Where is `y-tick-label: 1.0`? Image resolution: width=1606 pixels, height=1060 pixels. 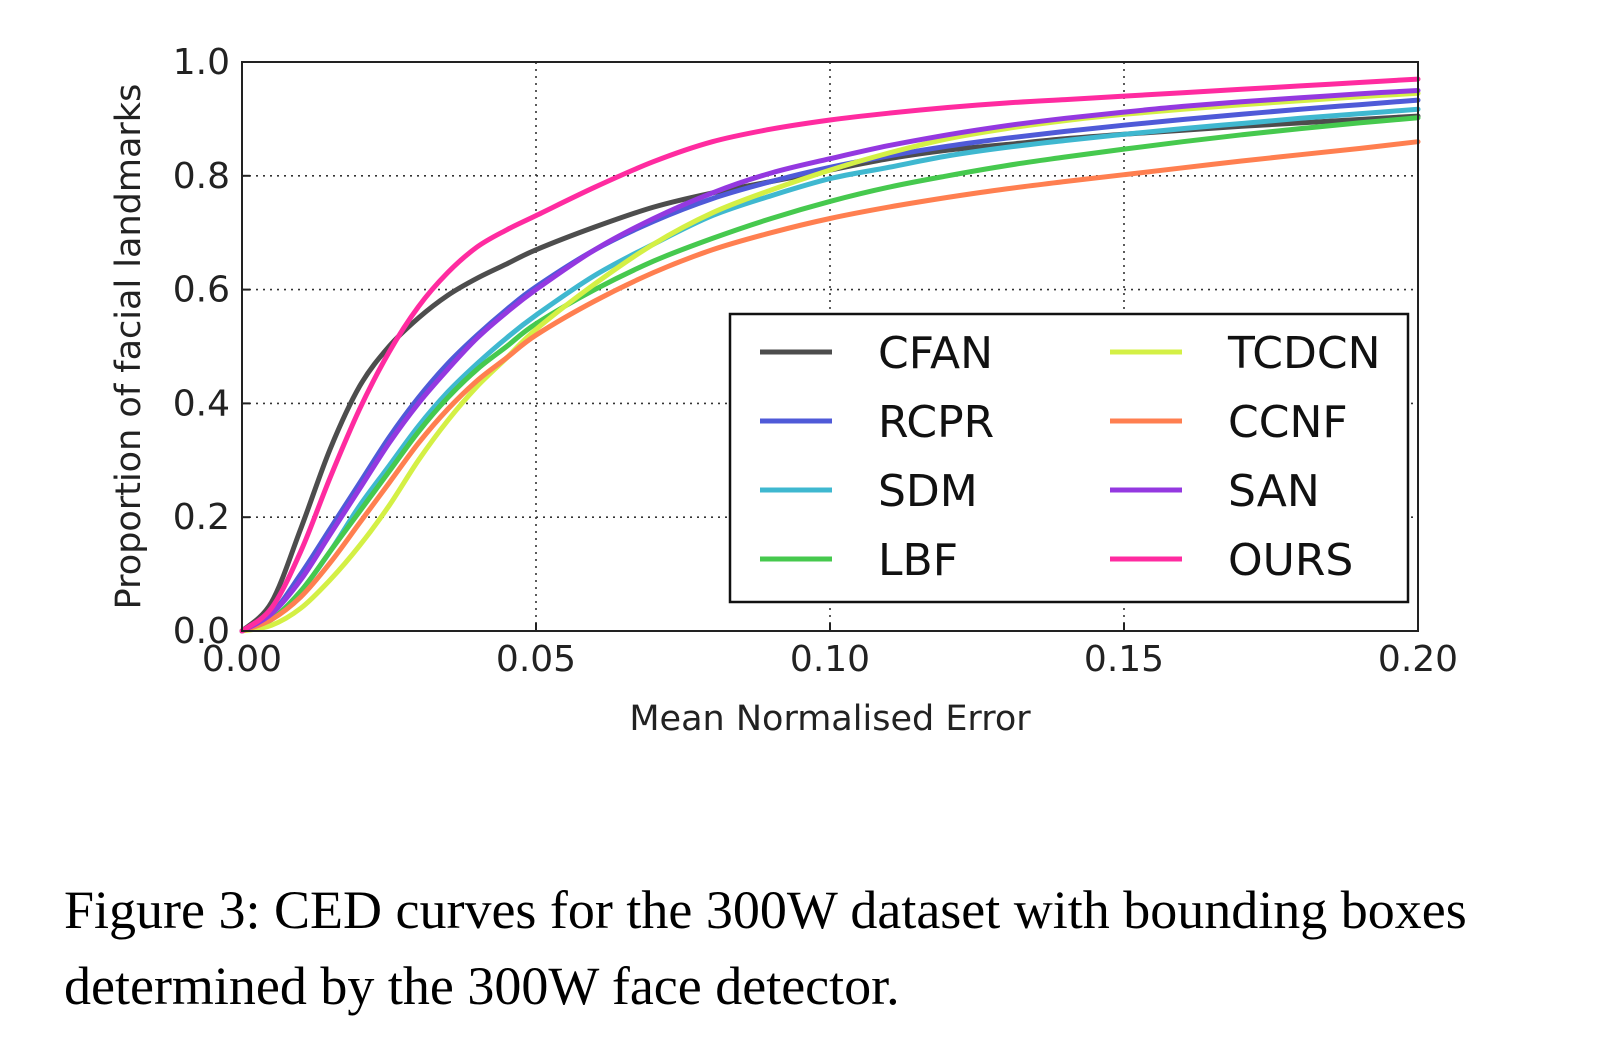 y-tick-label: 1.0 is located at coordinates (201, 62).